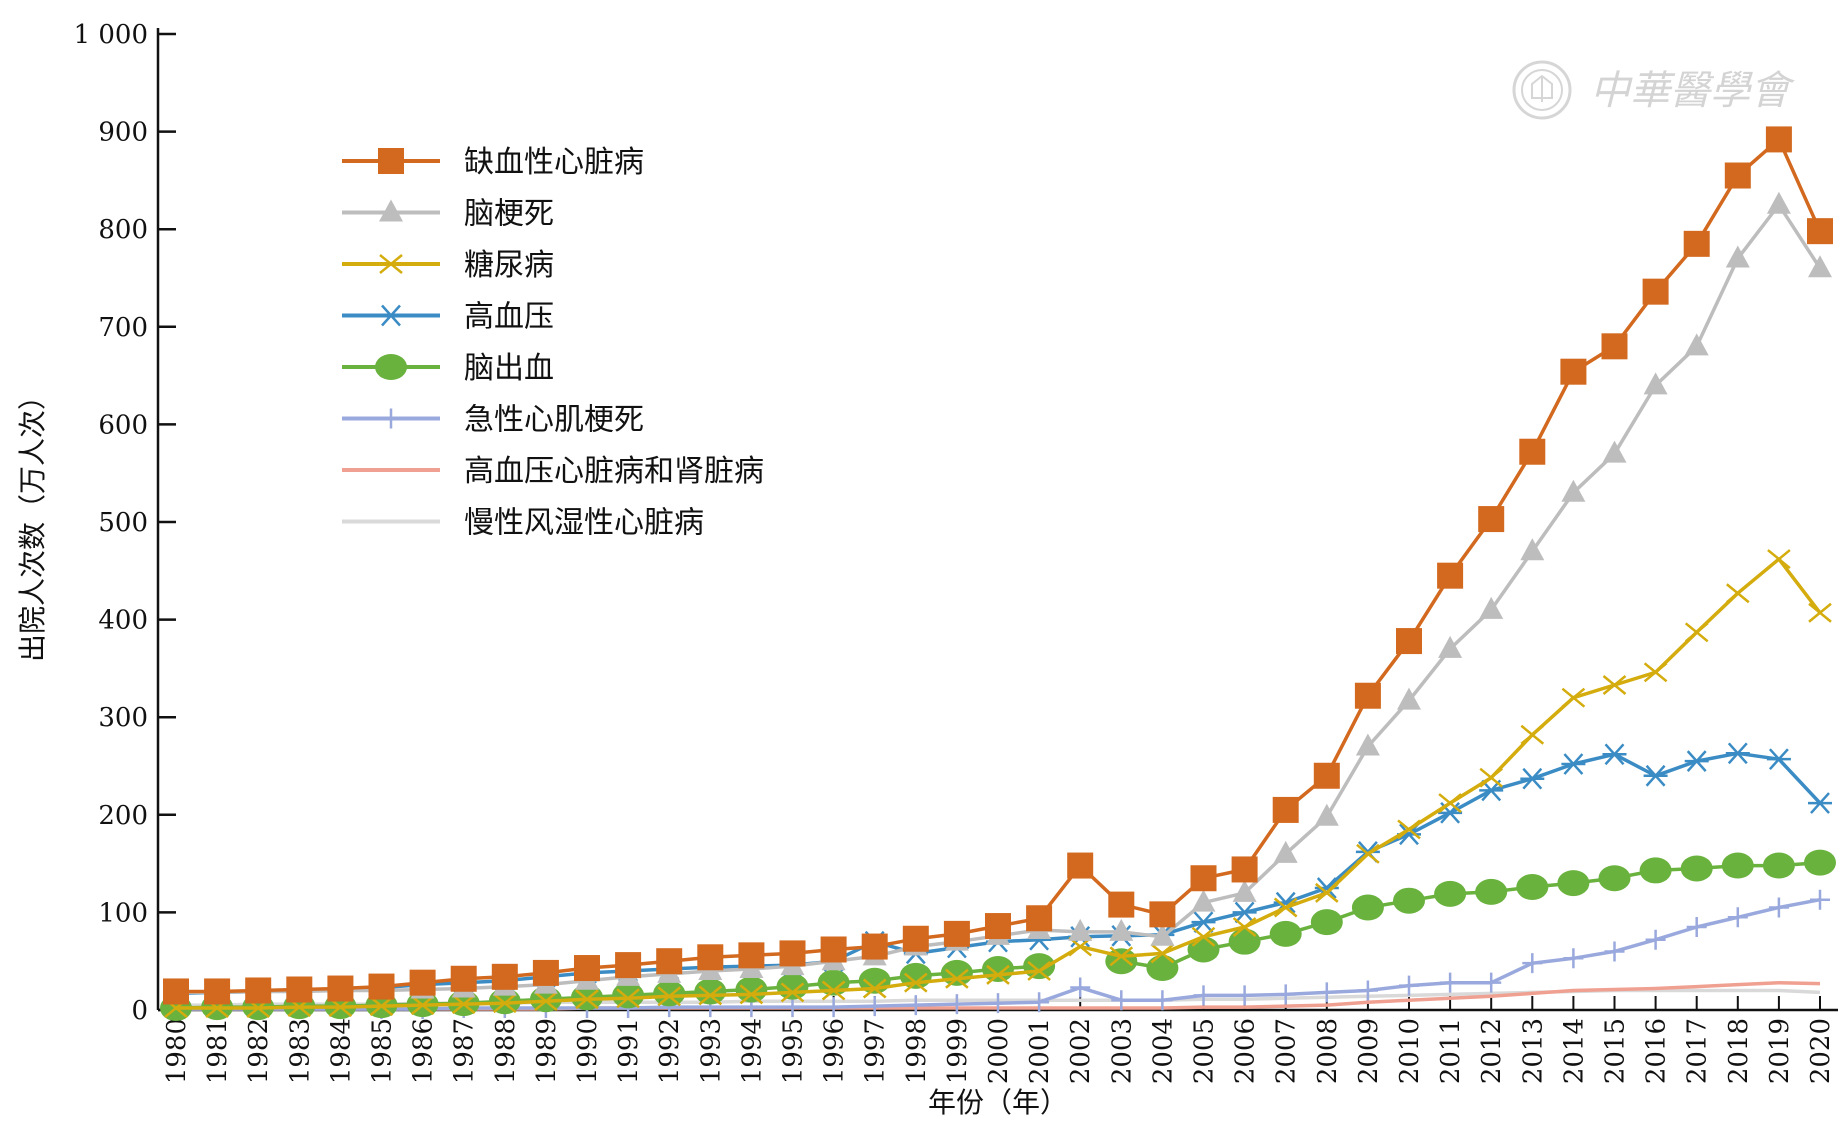 This screenshot has height=1124, width=1847. I want to click on x-tick-label: 2003, so click(1122, 1051).